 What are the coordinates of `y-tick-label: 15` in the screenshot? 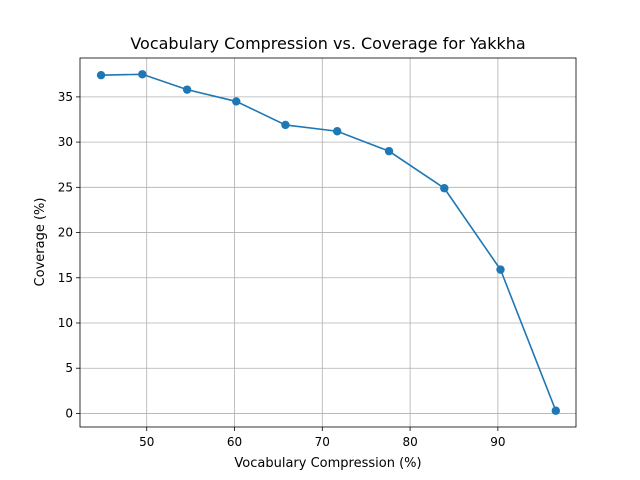 It's located at (65, 278).